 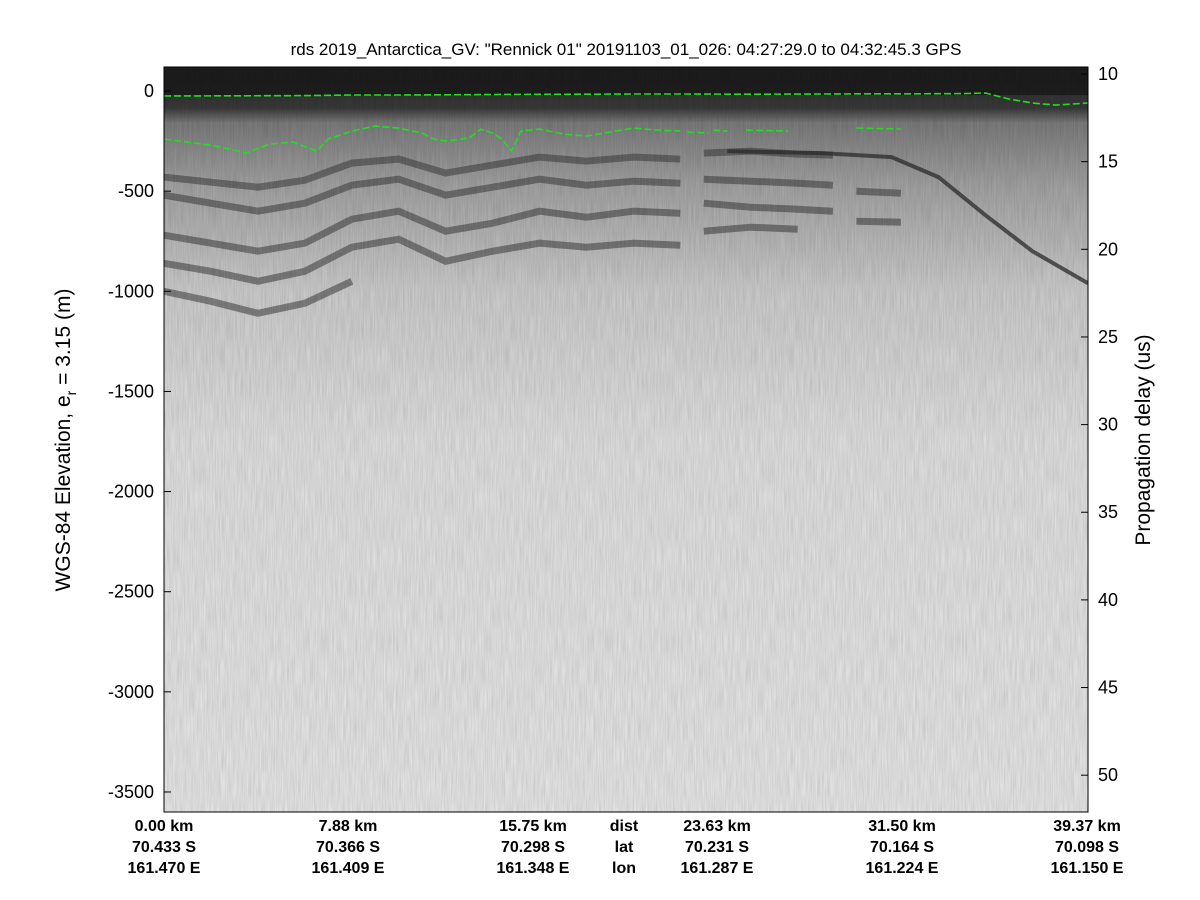 I want to click on right-tick-label: 45, so click(x=1108, y=688).